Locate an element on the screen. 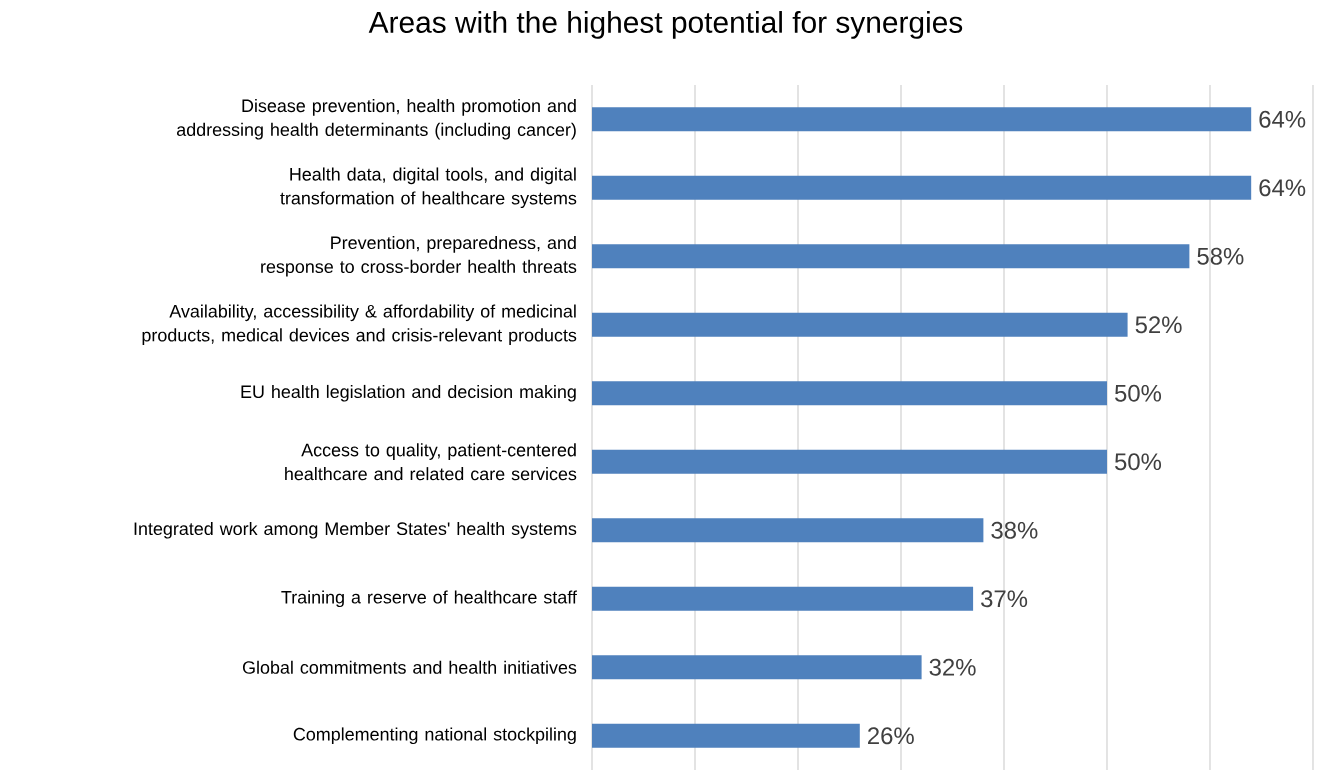 This screenshot has width=1332, height=784. y-tick-label: Complementing national stockpiling is located at coordinates (434, 736).